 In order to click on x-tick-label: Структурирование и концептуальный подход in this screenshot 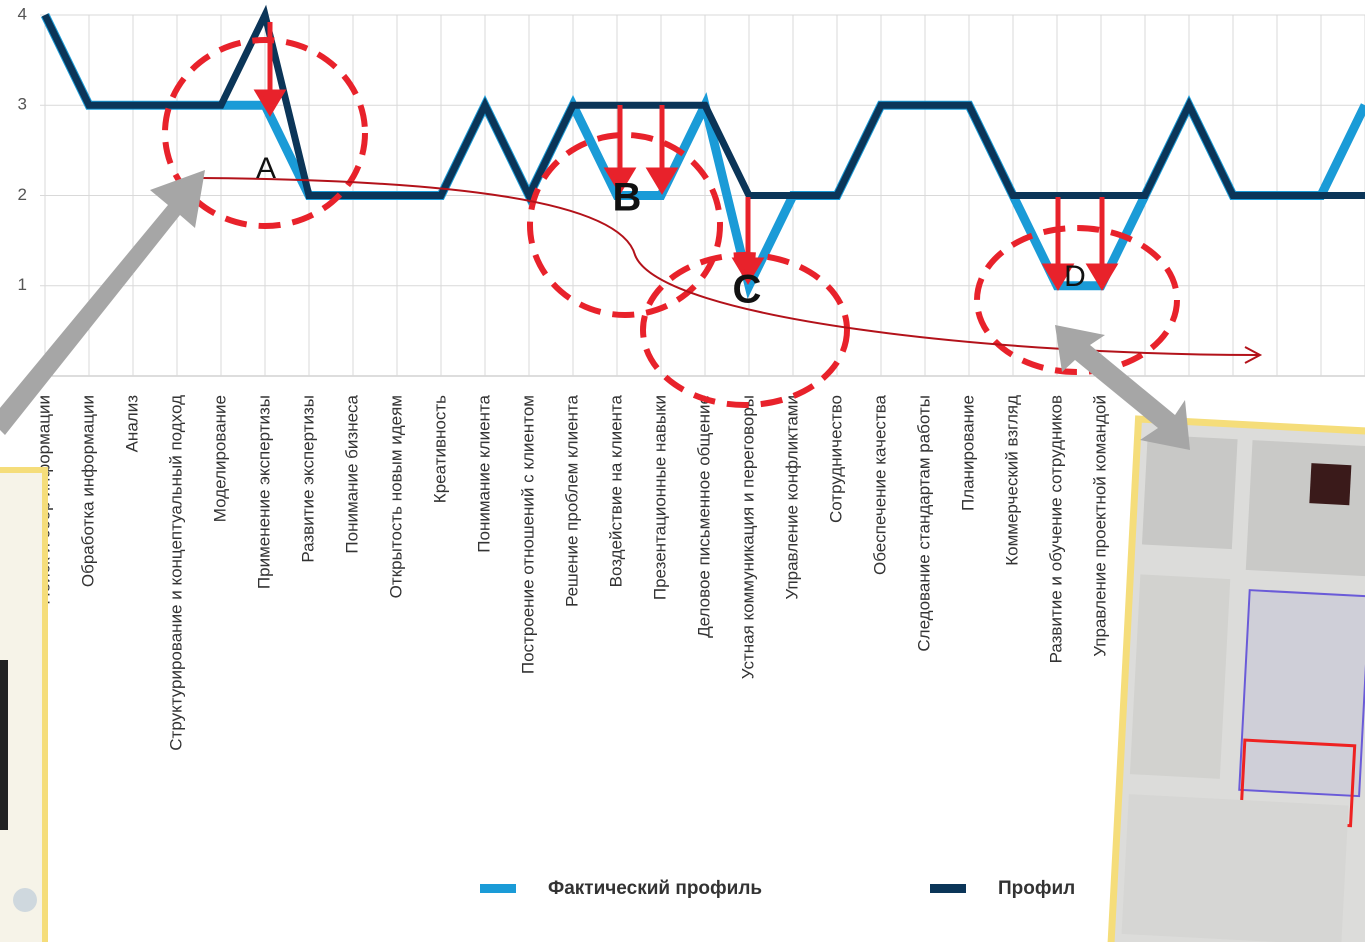, I will do `click(175, 573)`.